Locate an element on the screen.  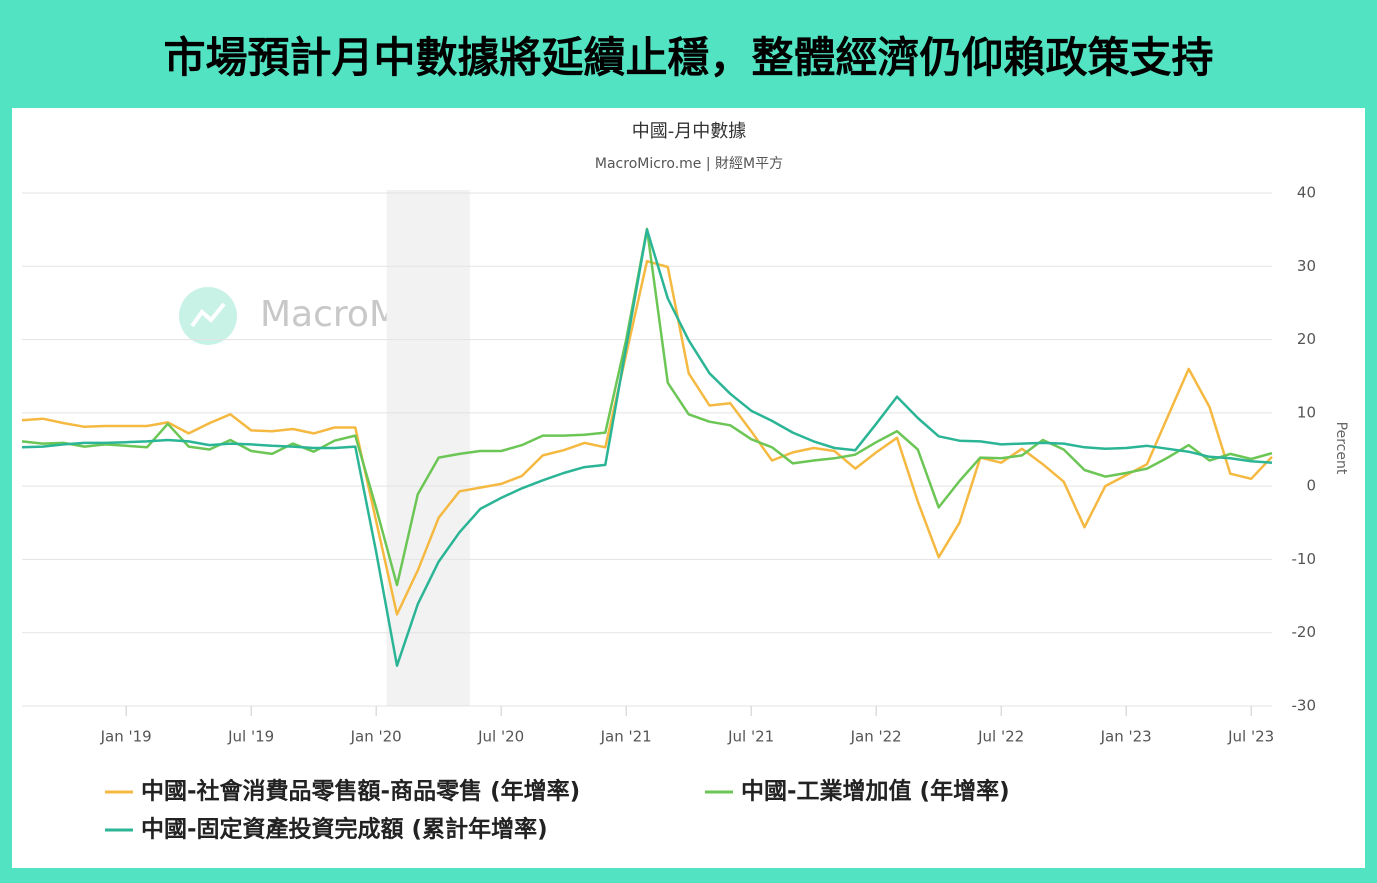
y-tick-label: -30 is located at coordinates (1304, 706).